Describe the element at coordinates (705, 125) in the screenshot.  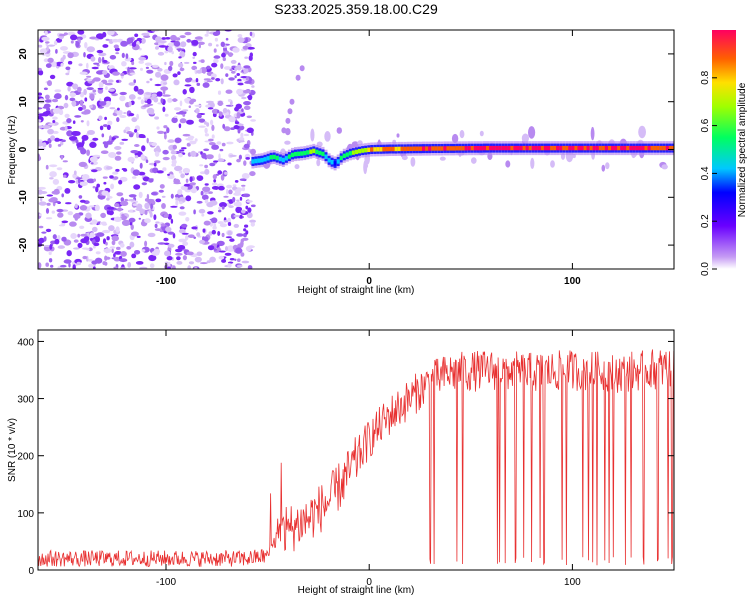
I see `colorbar-tick-label: 0.6` at that location.